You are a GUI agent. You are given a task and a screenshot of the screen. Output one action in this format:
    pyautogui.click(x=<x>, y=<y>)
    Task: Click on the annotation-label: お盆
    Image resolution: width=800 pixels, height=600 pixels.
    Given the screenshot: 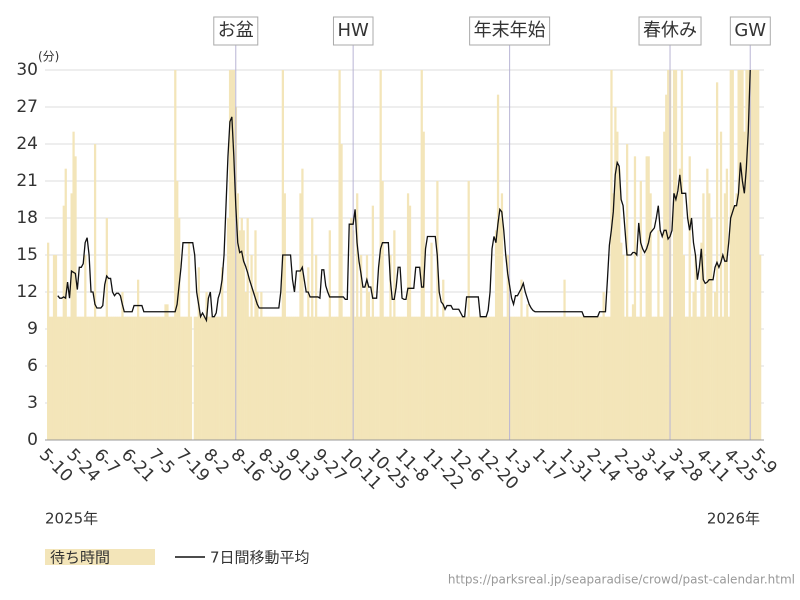 What is the action you would take?
    pyautogui.click(x=236, y=30)
    